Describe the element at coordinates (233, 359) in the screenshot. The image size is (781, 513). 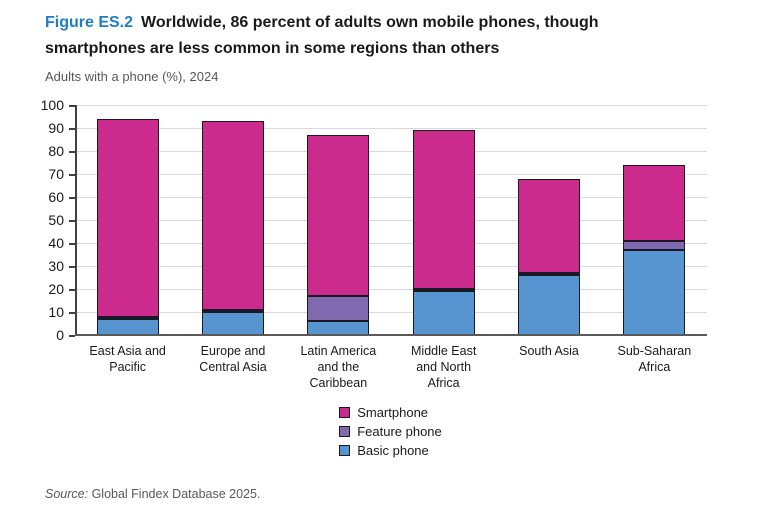
I see `x-axis-label: Europe and Central Asia` at that location.